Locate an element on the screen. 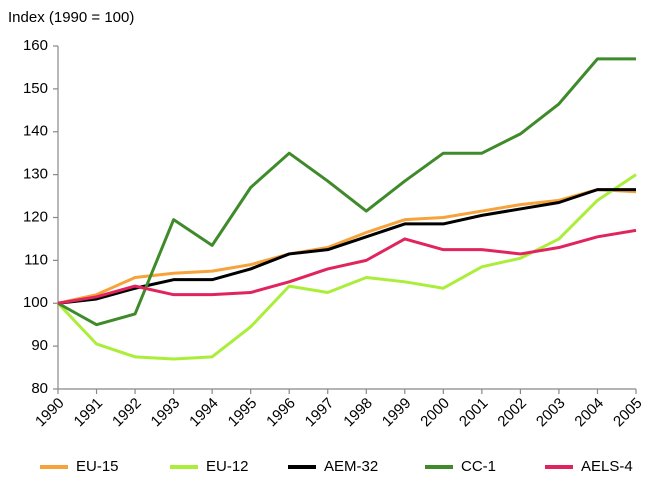 This screenshot has width=651, height=484. legend-label: AEM-32 is located at coordinates (351, 466).